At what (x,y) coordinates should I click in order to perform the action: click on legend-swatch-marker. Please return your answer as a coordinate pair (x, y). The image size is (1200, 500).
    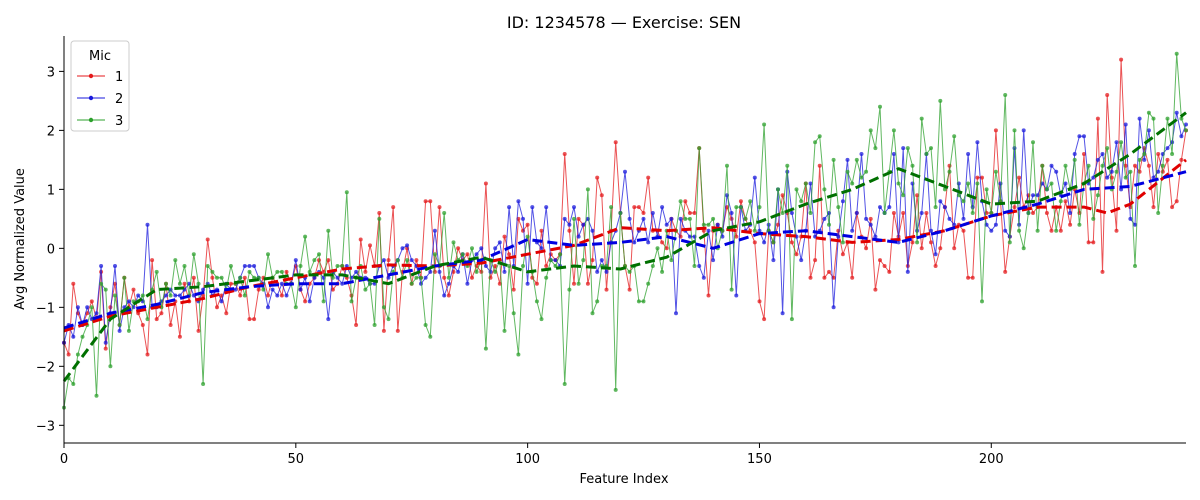
    Looking at the image, I should click on (91, 76).